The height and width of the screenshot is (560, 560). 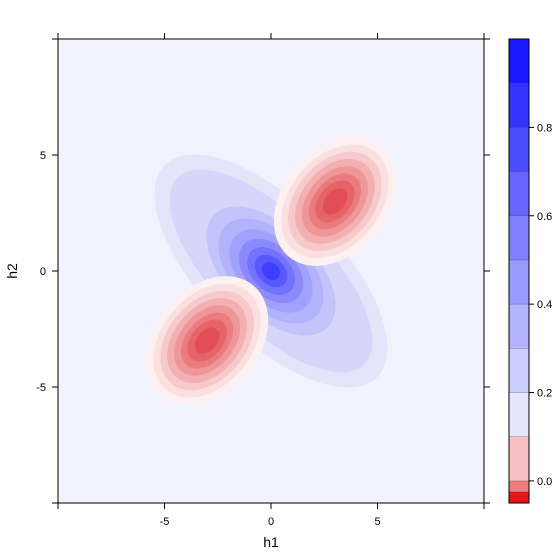 What do you see at coordinates (41, 388) in the screenshot?
I see `y-tick-label: -5` at bounding box center [41, 388].